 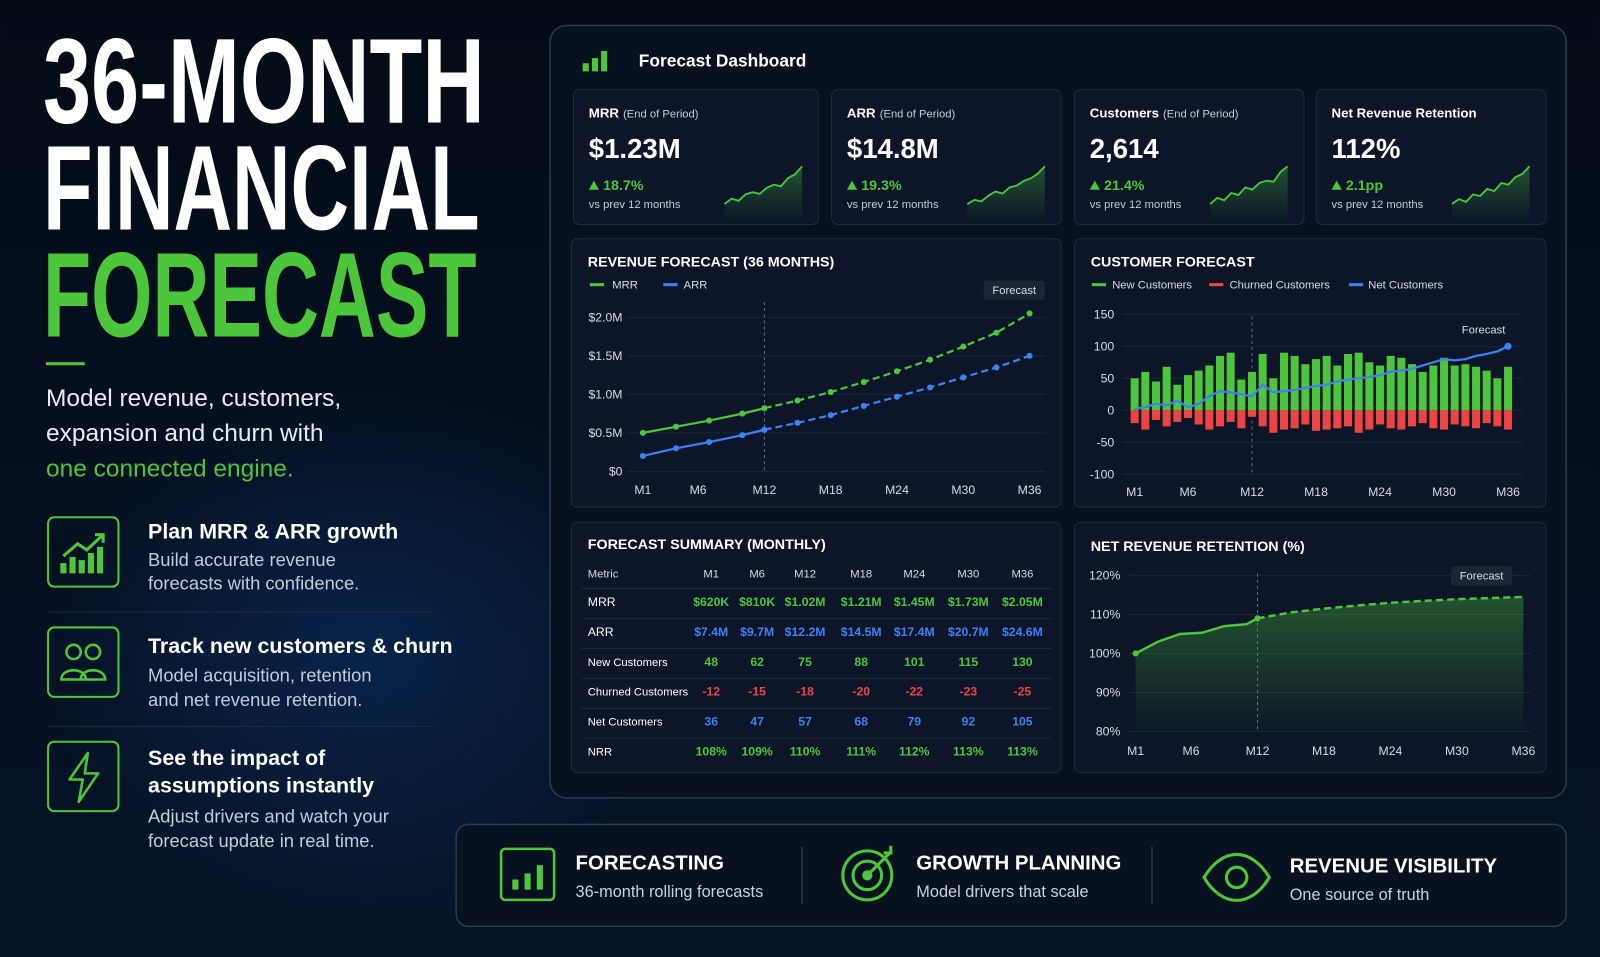 I want to click on y-tick-label: $0.5M, so click(x=605, y=433).